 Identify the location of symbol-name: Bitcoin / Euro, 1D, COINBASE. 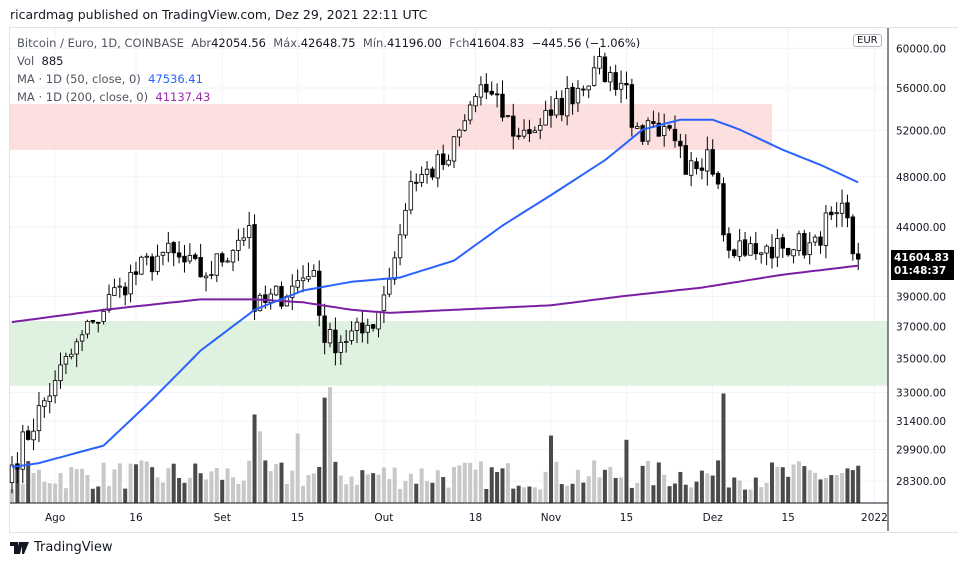
(100, 43).